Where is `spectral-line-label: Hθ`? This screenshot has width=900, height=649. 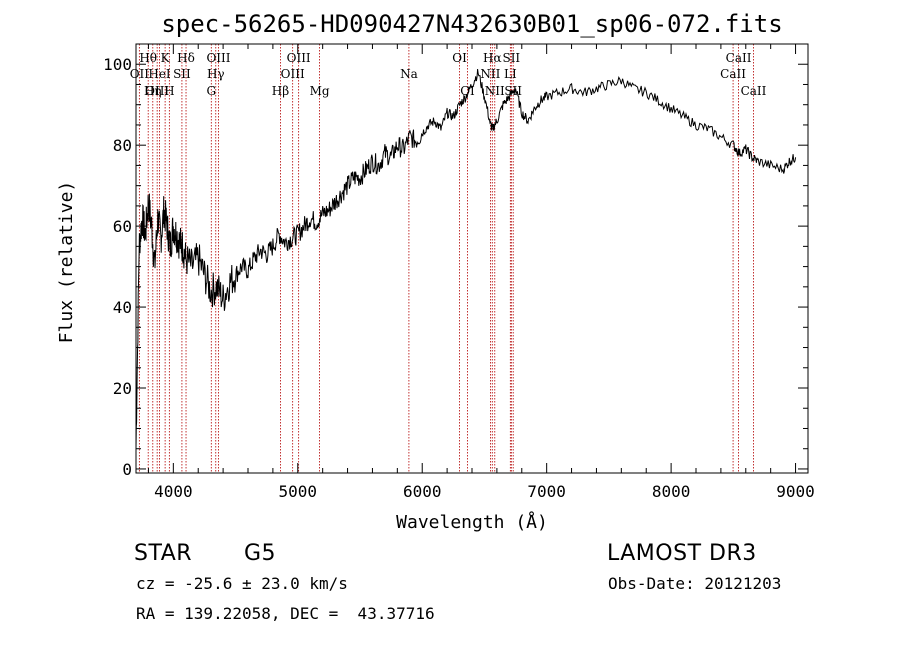
spectral-line-label: Hθ is located at coordinates (148, 58).